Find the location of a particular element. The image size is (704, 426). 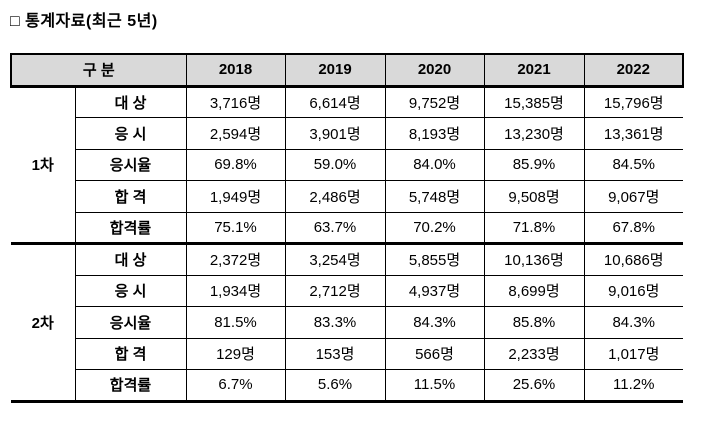

value-cell: 83.3% is located at coordinates (335, 322).